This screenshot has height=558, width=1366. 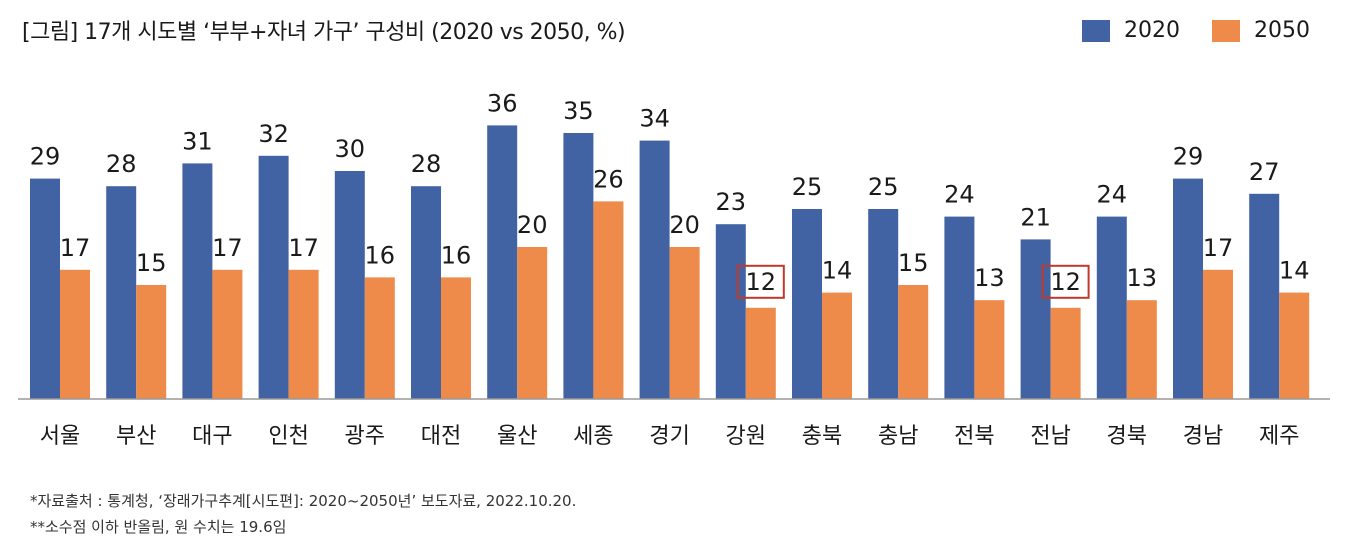 What do you see at coordinates (1188, 157) in the screenshot?
I see `data-label-2020-경남: 29` at bounding box center [1188, 157].